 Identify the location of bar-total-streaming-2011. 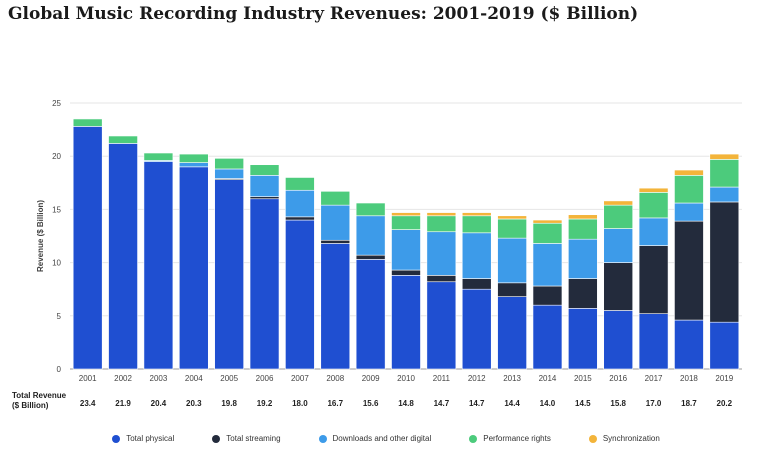
(441, 279).